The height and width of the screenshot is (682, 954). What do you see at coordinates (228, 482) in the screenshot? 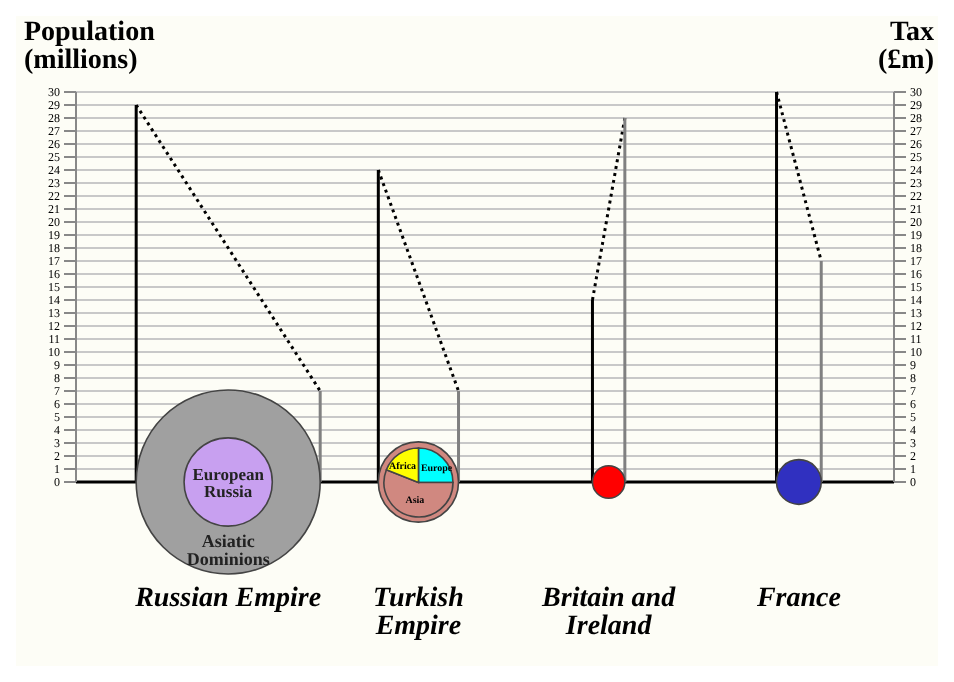
I see `series-label: European Russia` at bounding box center [228, 482].